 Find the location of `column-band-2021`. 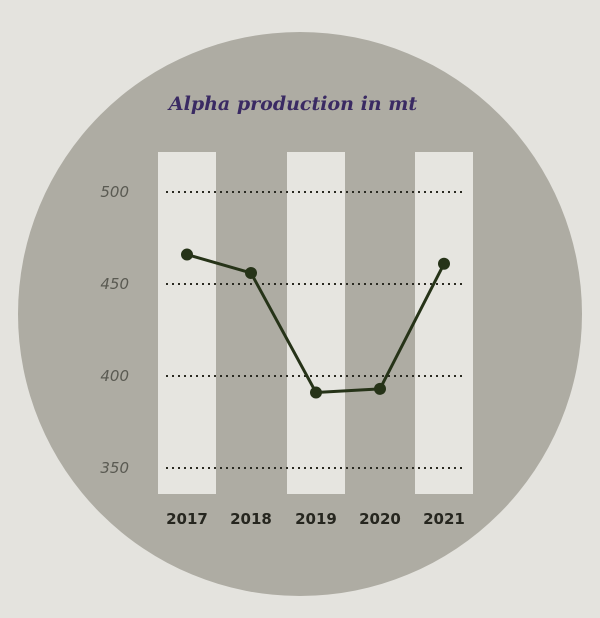

column-band-2021 is located at coordinates (444, 323).